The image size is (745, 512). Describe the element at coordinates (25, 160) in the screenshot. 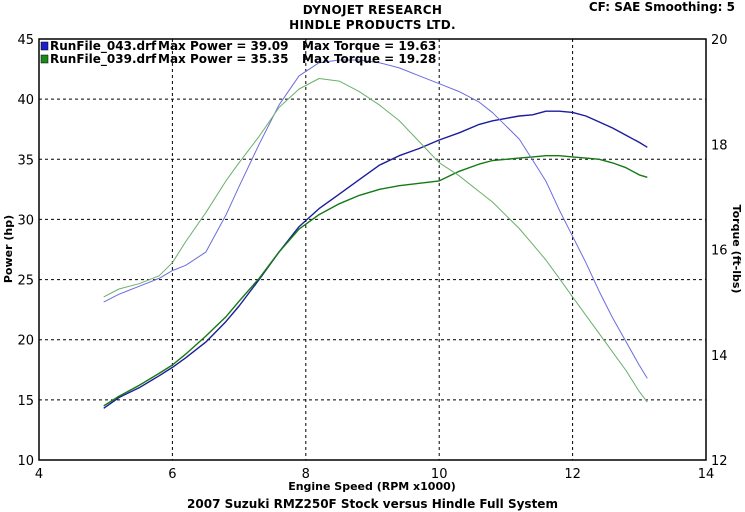

I see `y-tick-label-left: 35` at that location.